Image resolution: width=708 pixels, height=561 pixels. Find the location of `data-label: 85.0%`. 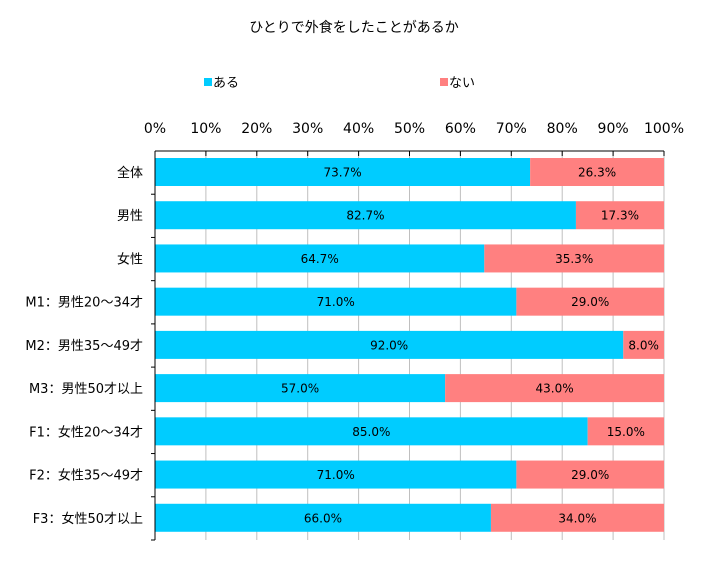

data-label: 85.0% is located at coordinates (371, 432).